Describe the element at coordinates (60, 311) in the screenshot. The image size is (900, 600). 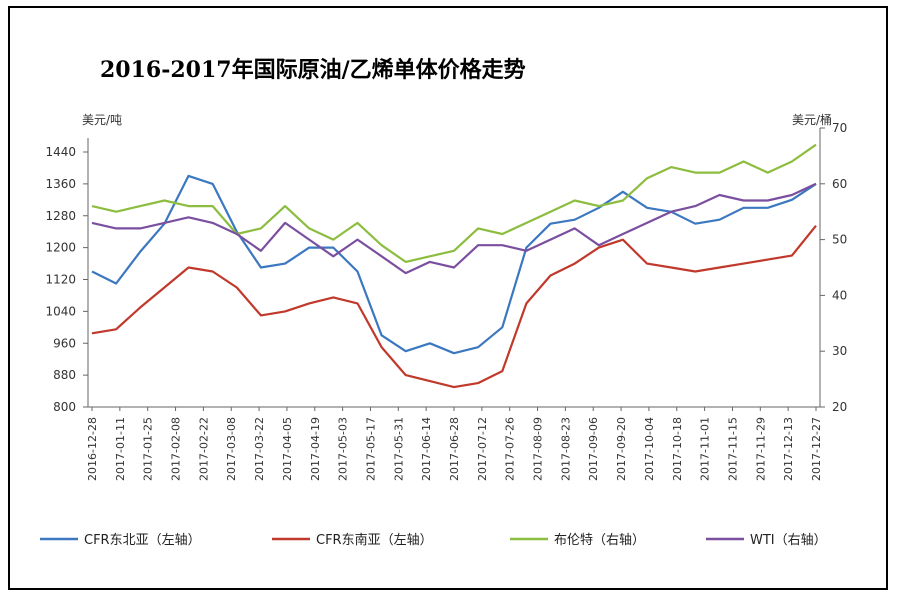
I see `left-axis-tick-label: 1040` at that location.